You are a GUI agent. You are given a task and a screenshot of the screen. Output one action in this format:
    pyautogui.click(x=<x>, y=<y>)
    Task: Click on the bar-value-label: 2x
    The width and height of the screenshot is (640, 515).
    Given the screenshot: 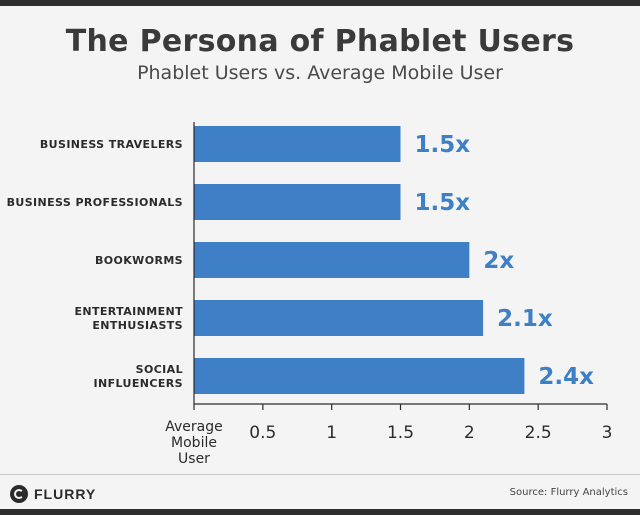 What is the action you would take?
    pyautogui.click(x=498, y=261)
    